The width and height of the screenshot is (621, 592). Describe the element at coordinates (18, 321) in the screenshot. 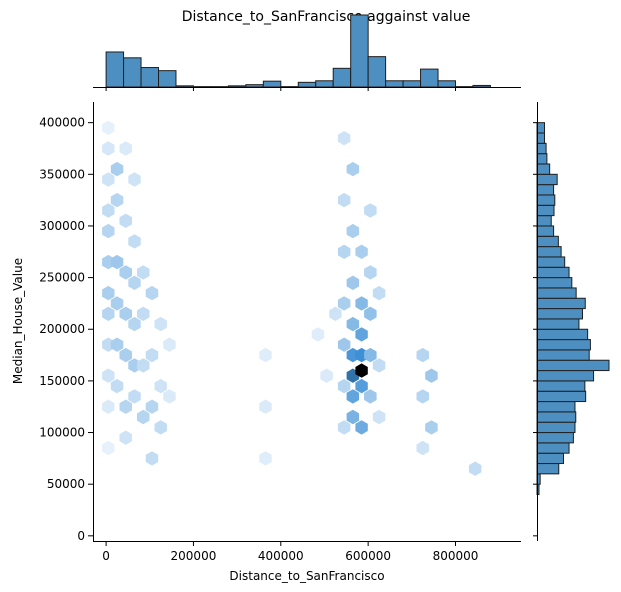

I see `y-axis-label: Median_House_Value` at that location.